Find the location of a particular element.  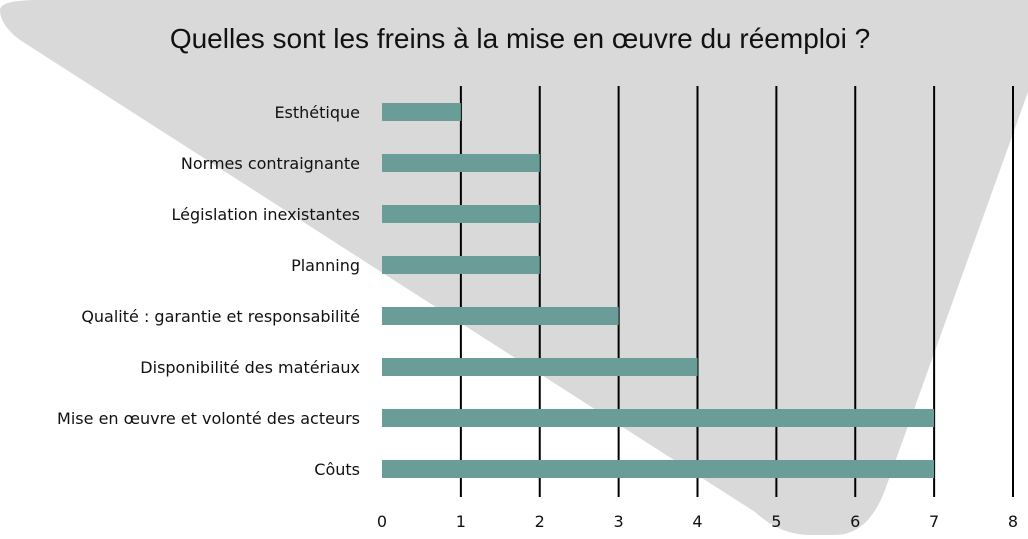

x-tick-label-8: 8 is located at coordinates (1013, 521).